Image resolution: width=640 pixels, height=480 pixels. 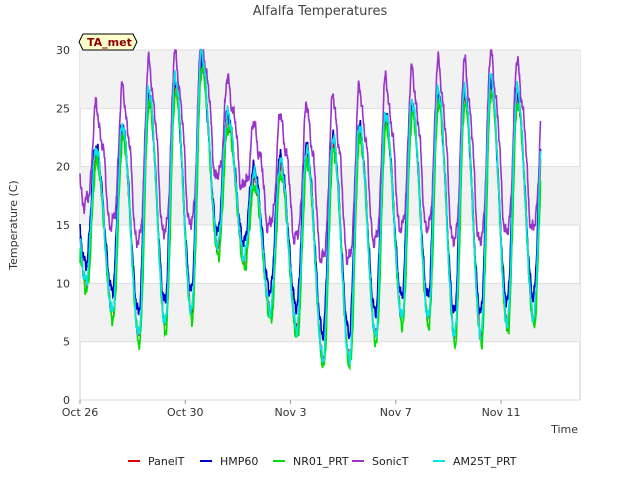 I want to click on legend-label: HMP60, so click(x=239, y=461).